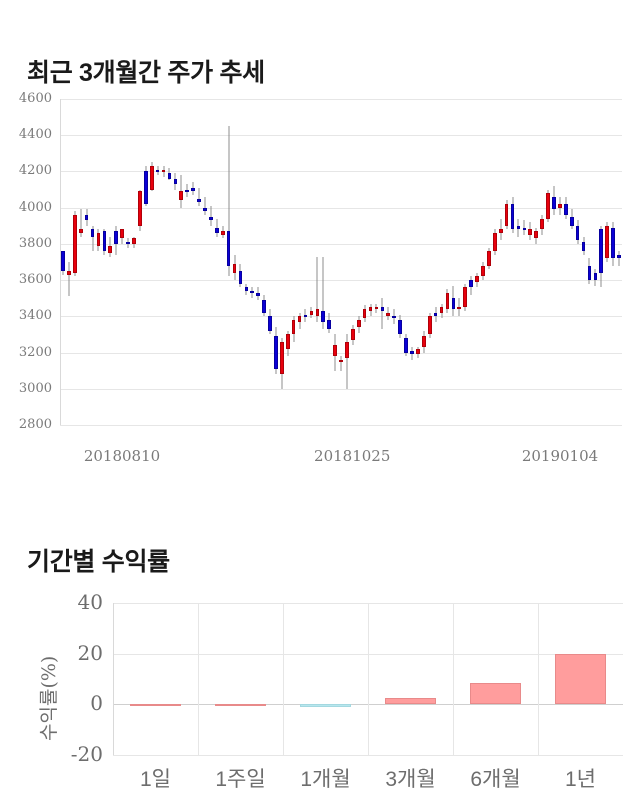 This screenshot has height=810, width=640. Describe the element at coordinates (35, 243) in the screenshot. I see `price-y-tick-label: 3800` at that location.